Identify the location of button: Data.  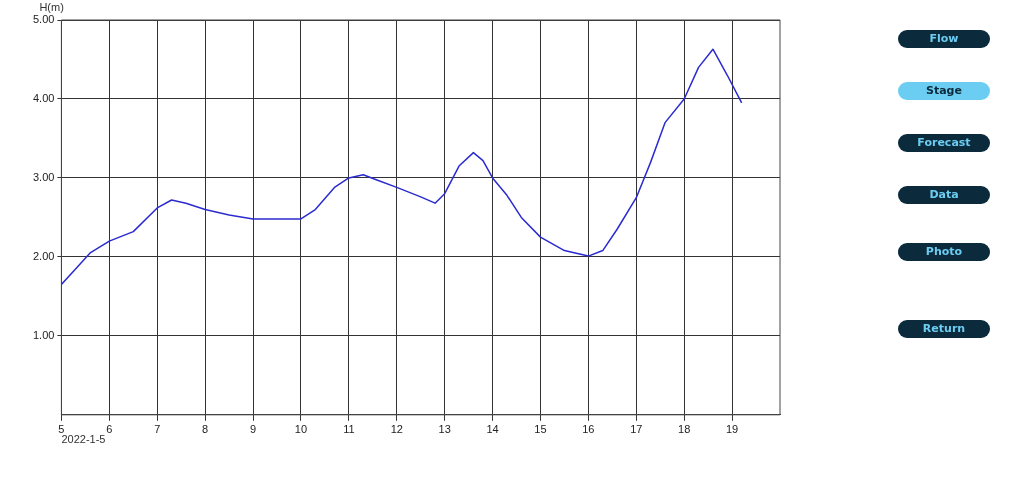
(944, 195).